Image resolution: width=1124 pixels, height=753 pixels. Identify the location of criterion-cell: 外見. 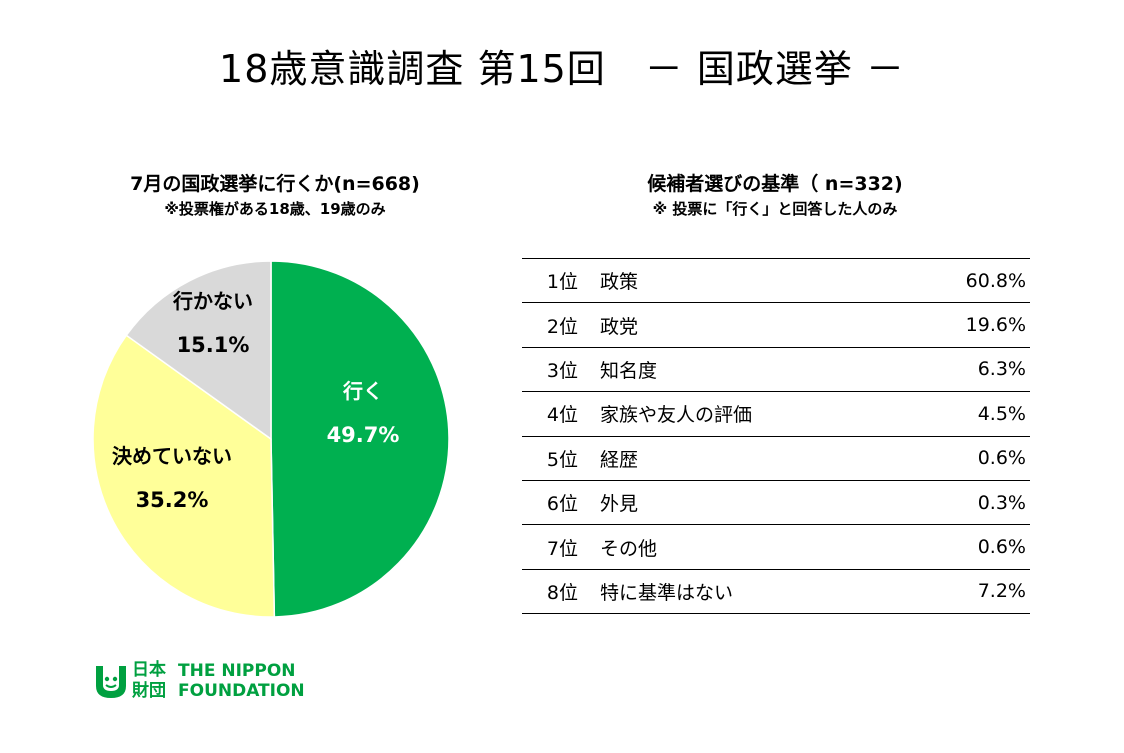
(619, 504).